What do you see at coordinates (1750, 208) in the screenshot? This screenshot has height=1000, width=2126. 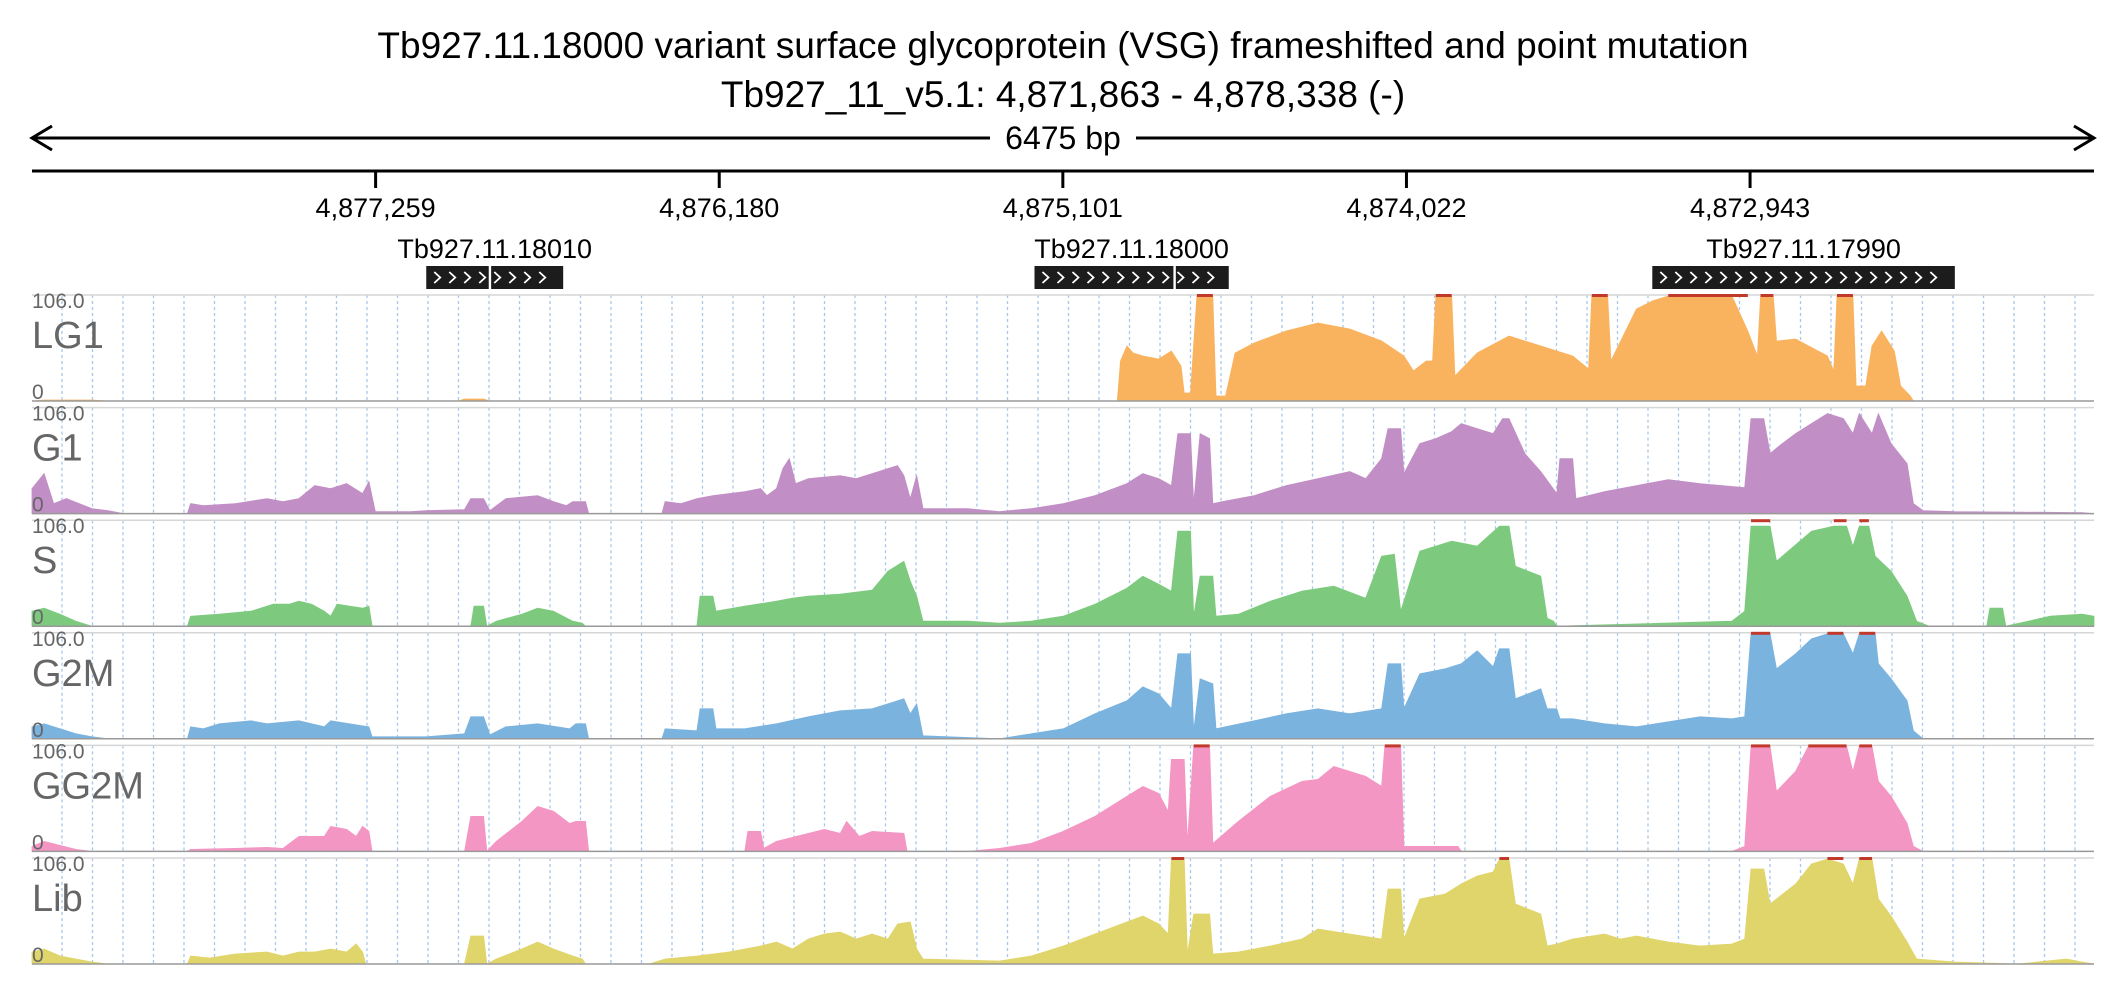 I see `x-tick-label: 4,872,943` at bounding box center [1750, 208].